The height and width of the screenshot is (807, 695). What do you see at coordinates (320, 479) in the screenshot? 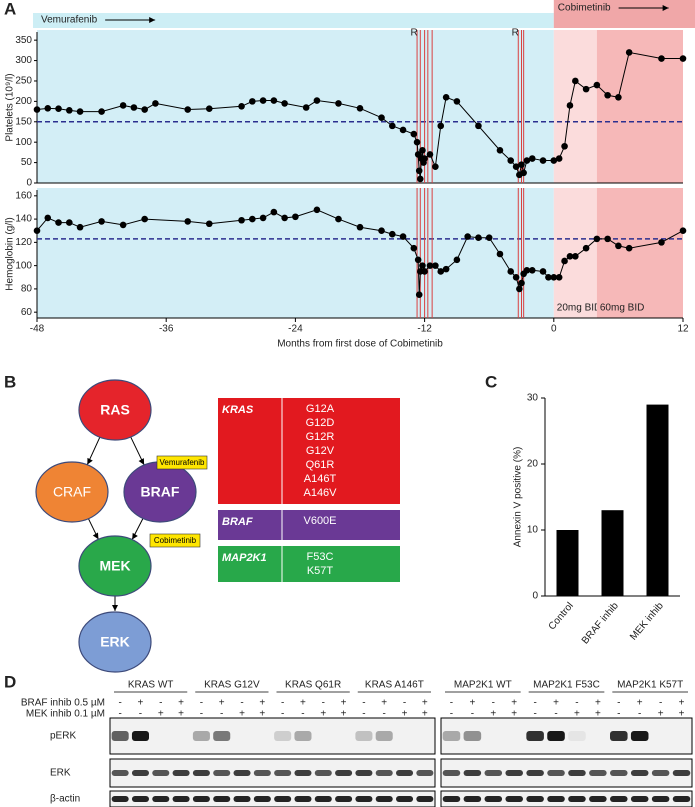
I see `variant-label: A146T` at bounding box center [320, 479].